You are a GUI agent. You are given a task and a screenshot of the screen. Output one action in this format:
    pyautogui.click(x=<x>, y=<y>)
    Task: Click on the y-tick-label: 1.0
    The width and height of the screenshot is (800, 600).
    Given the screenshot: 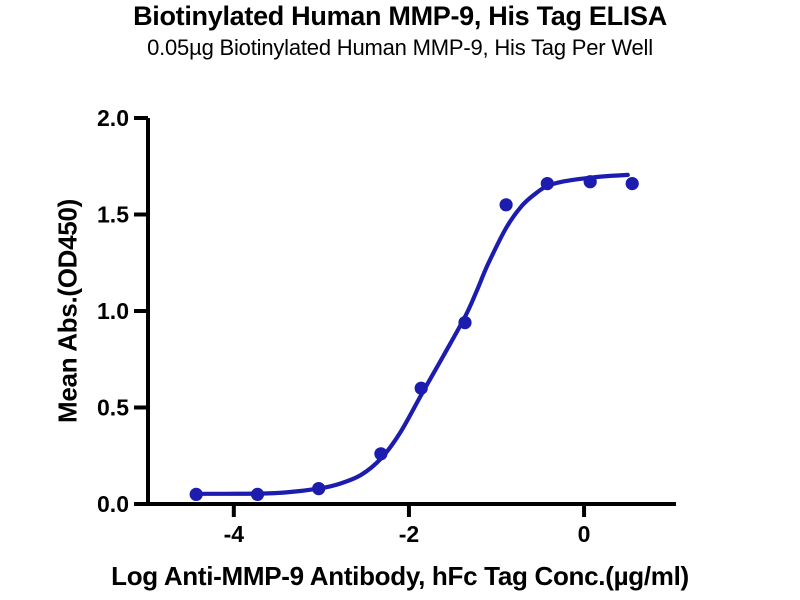 What is the action you would take?
    pyautogui.click(x=113, y=311)
    